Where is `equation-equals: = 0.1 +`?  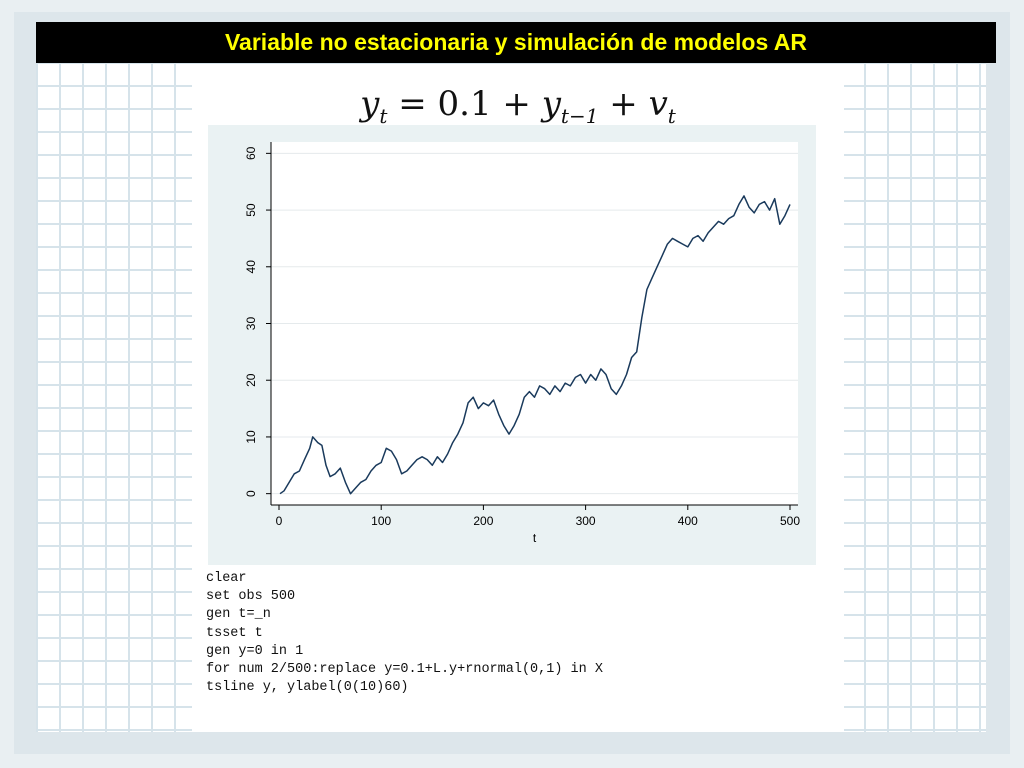 equation-equals: = 0.1 + is located at coordinates (464, 104).